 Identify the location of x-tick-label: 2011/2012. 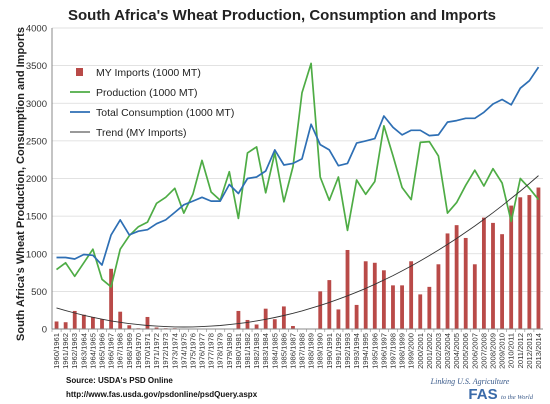
(520, 350).